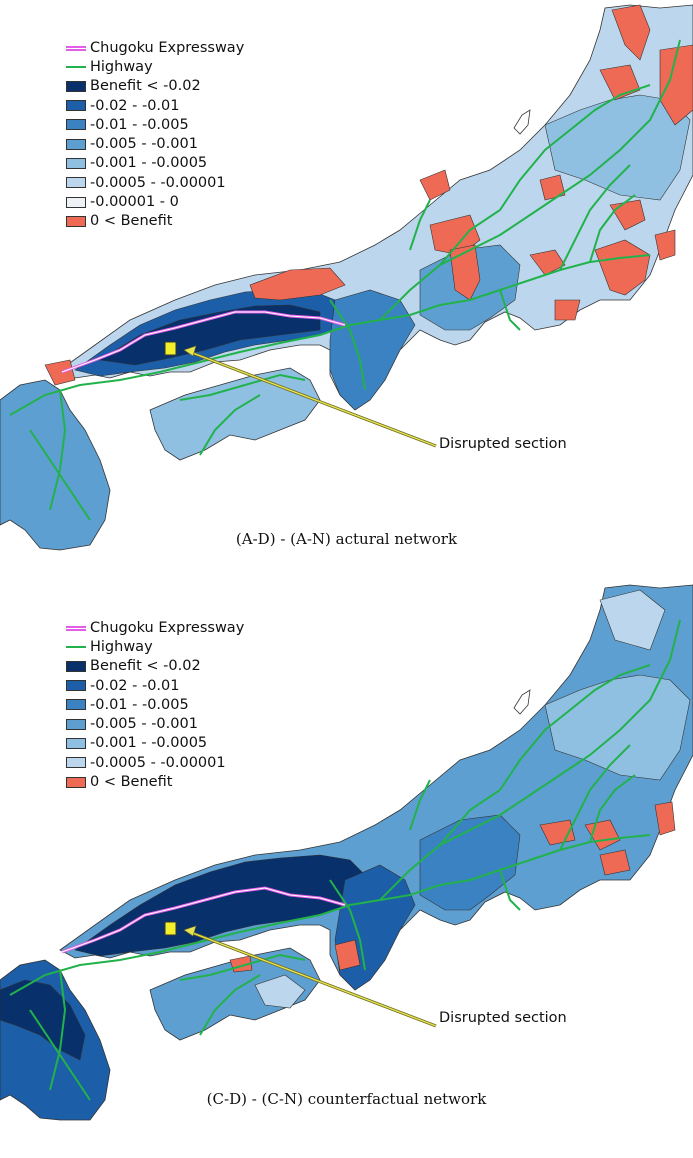  I want to click on chugoku-core, so click(210, 335).